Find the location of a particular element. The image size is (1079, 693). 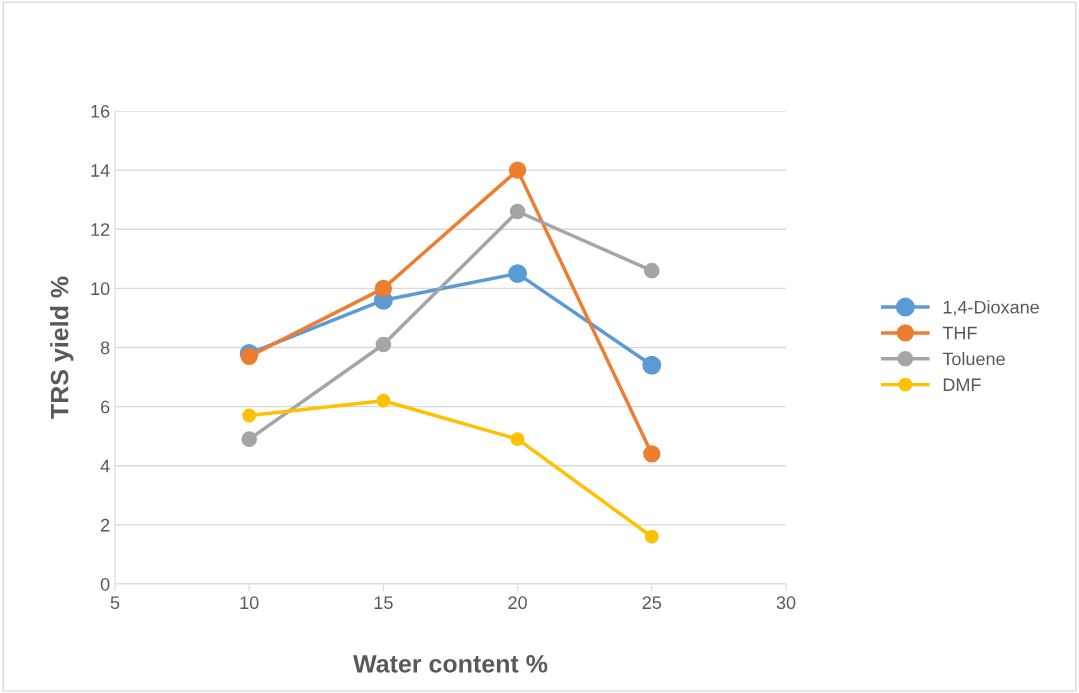

x-axis-title: Water content % is located at coordinates (450, 664).